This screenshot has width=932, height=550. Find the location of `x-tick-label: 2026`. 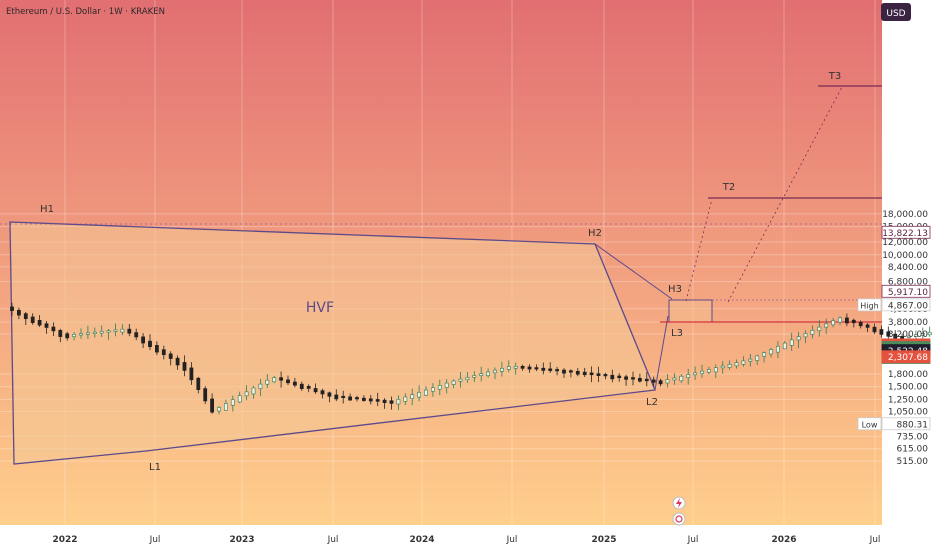

x-tick-label: 2026 is located at coordinates (783, 540).